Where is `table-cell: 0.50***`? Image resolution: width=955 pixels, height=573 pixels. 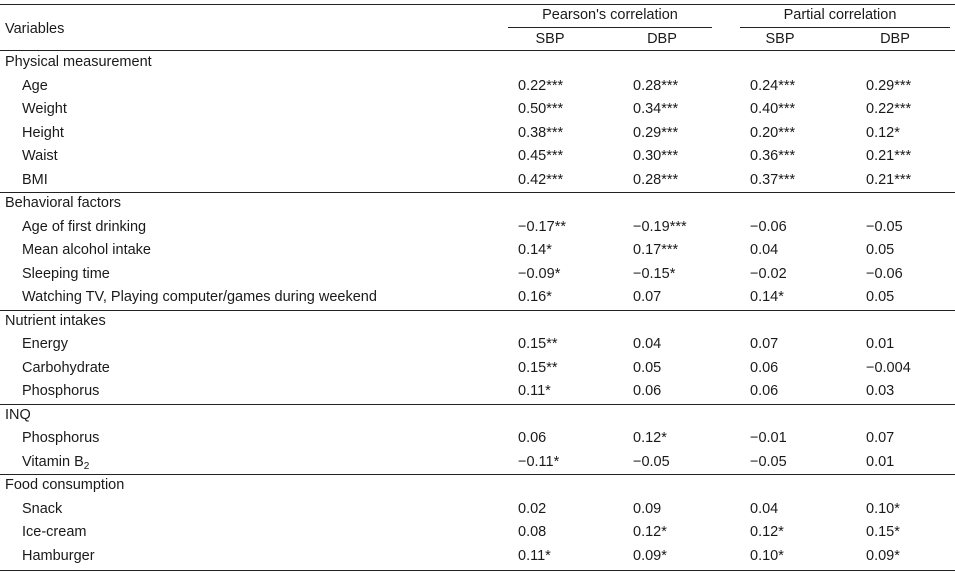 table-cell: 0.50*** is located at coordinates (541, 109).